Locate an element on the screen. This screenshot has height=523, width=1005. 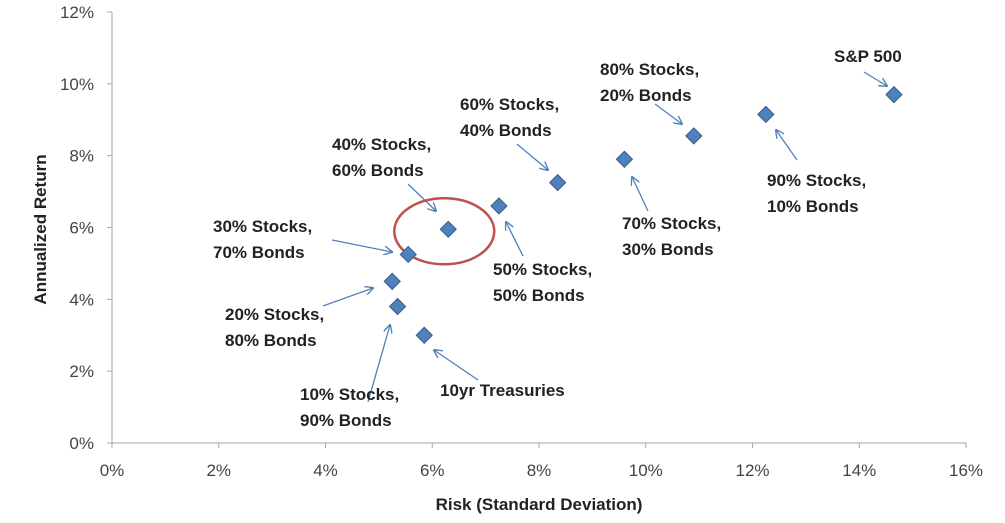
point-label-line: 50% Stocks, is located at coordinates (542, 269).